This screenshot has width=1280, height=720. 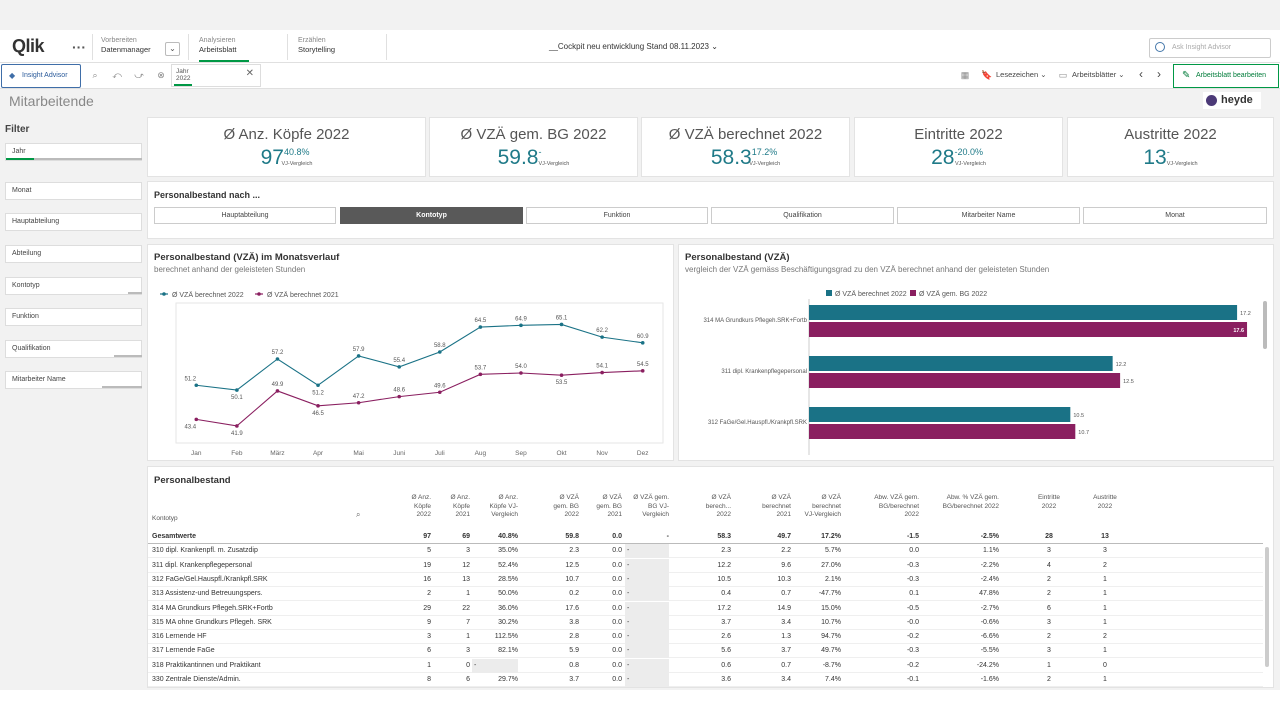 I want to click on dimension-button-mitarbeiter-name: Mitarbeiter Name, so click(x=988, y=215).